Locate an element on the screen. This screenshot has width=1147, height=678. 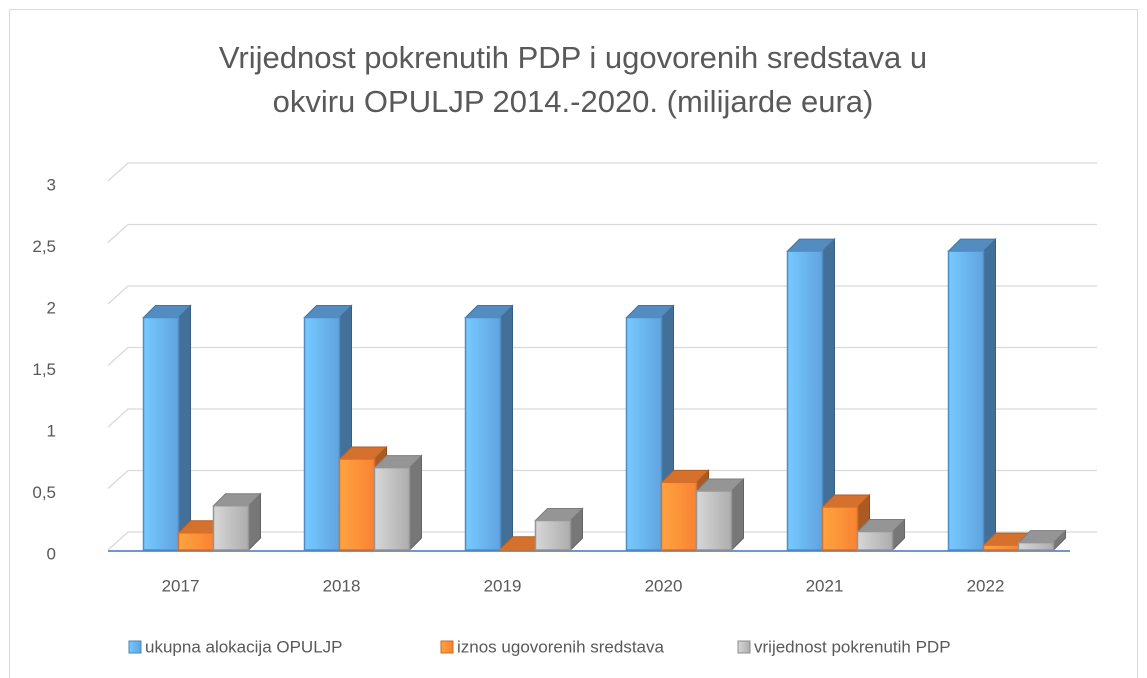
x-tick-label: 2021 is located at coordinates (825, 585).